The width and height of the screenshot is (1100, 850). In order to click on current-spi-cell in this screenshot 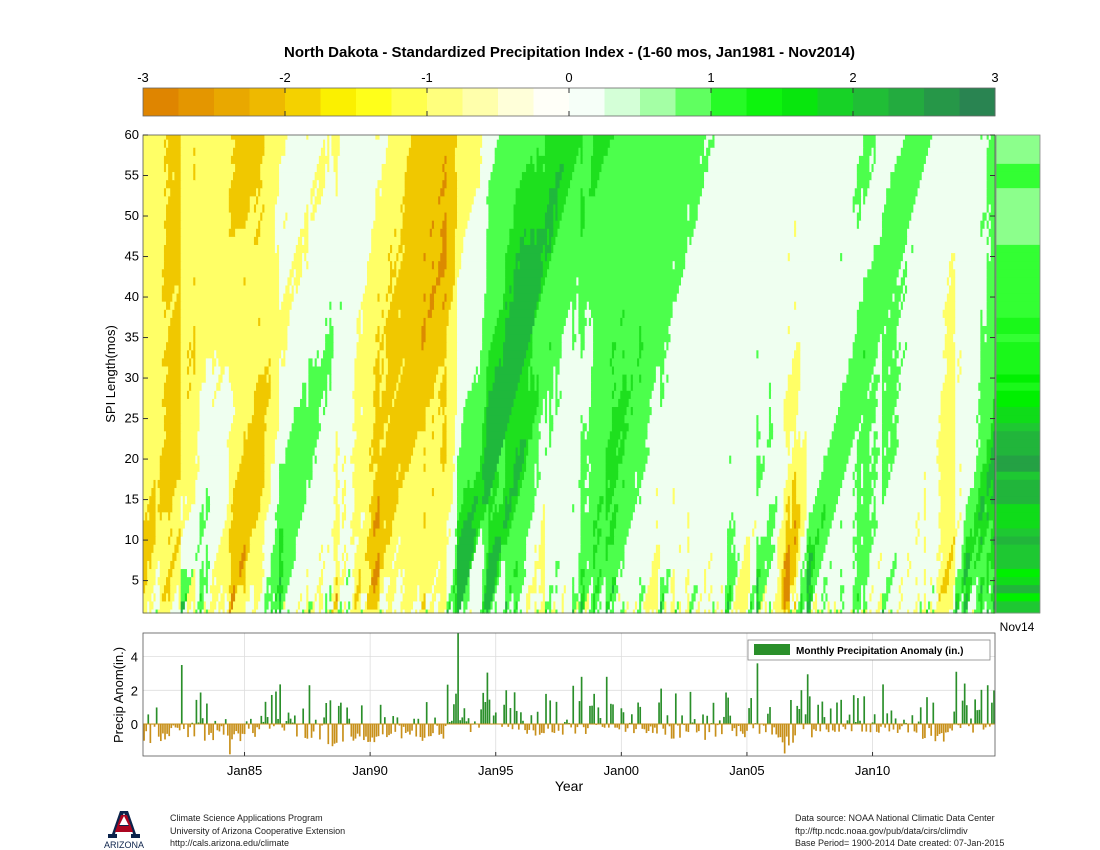, I will do `click(1018, 216)`.